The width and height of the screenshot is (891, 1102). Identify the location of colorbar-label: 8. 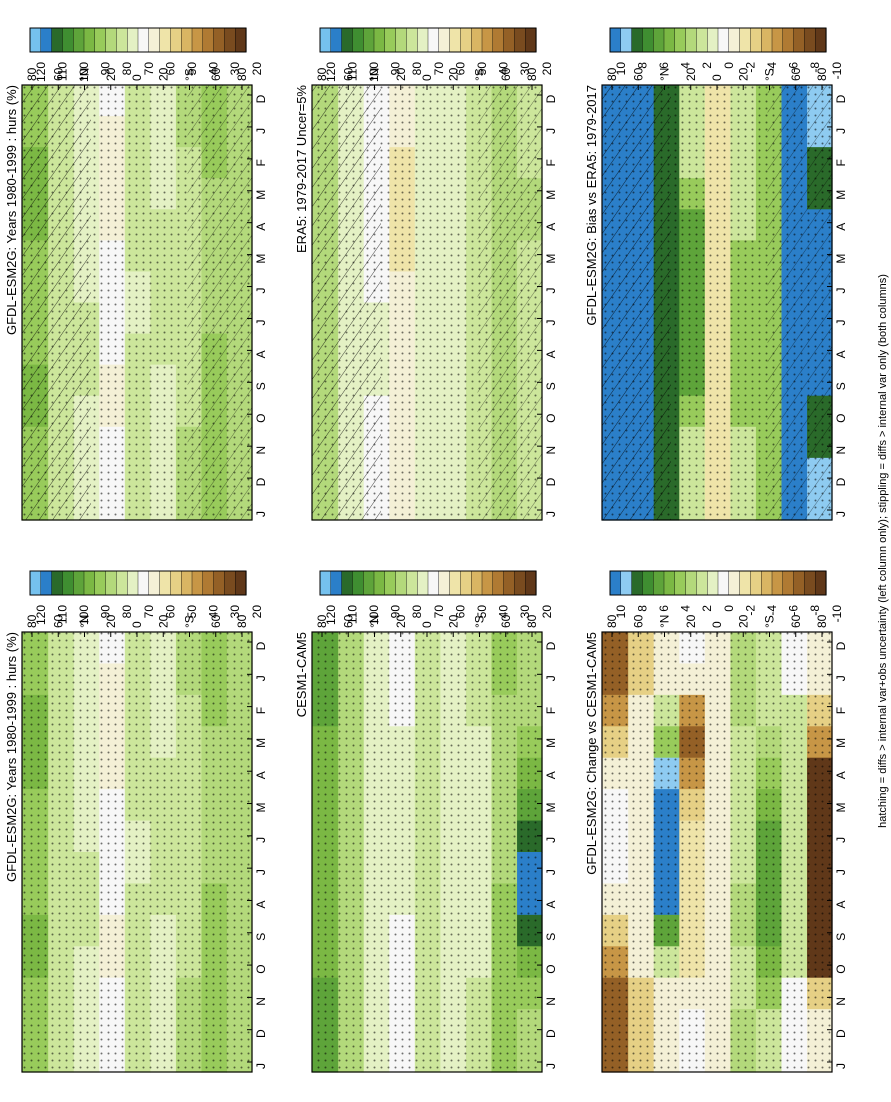
(642, 65).